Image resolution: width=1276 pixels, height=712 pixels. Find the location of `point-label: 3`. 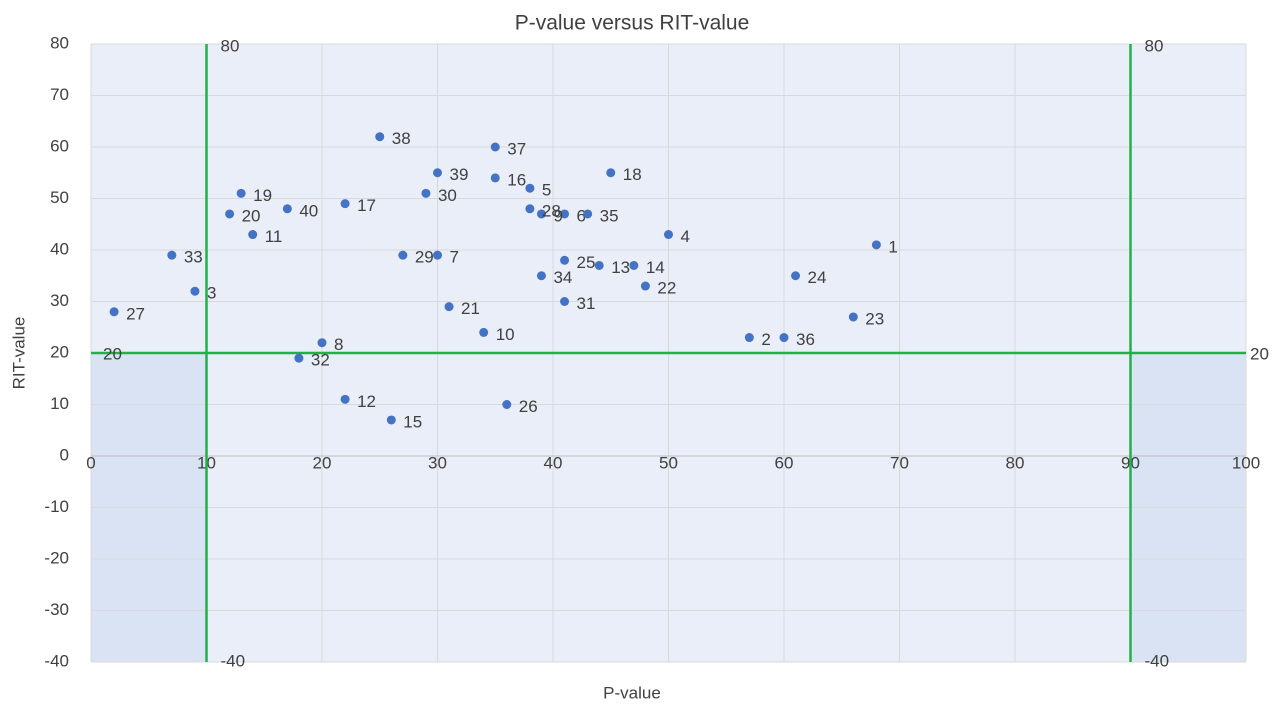

point-label: 3 is located at coordinates (211, 293).